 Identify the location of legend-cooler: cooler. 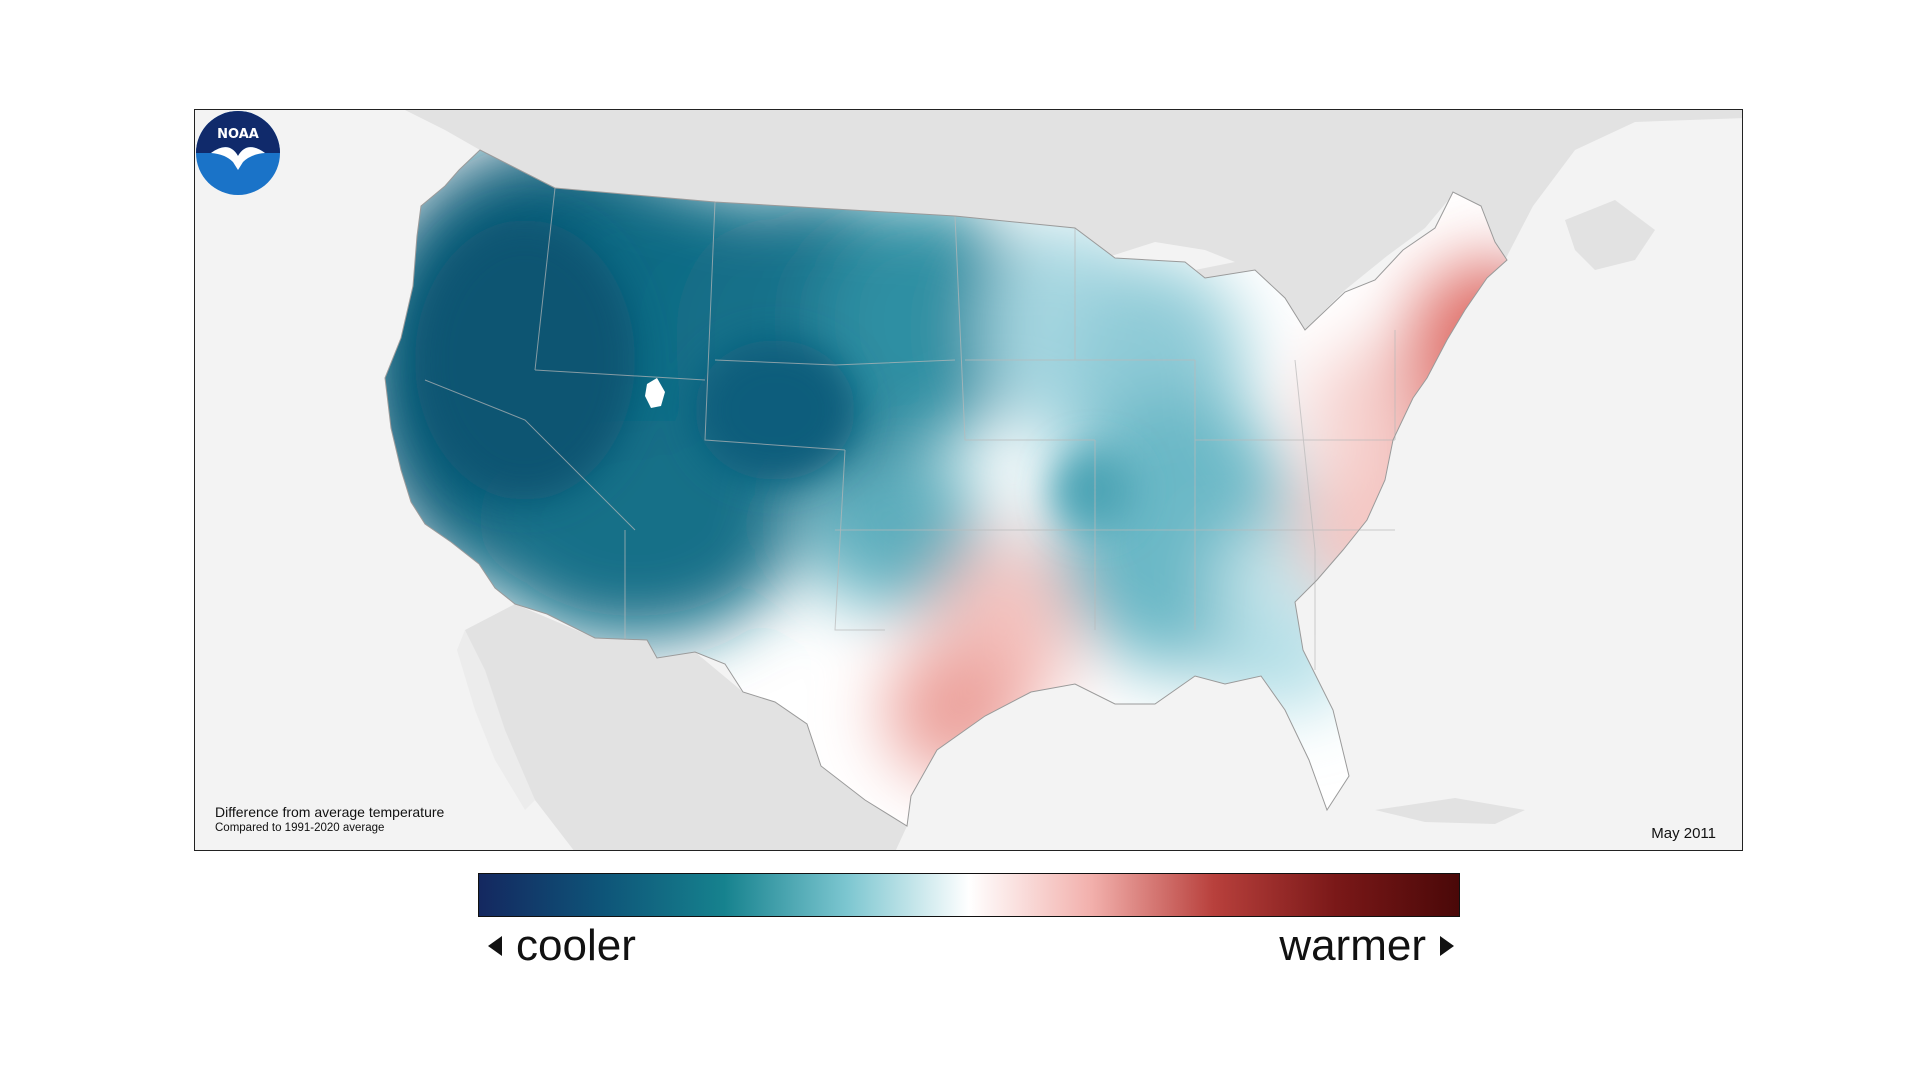
(562, 946).